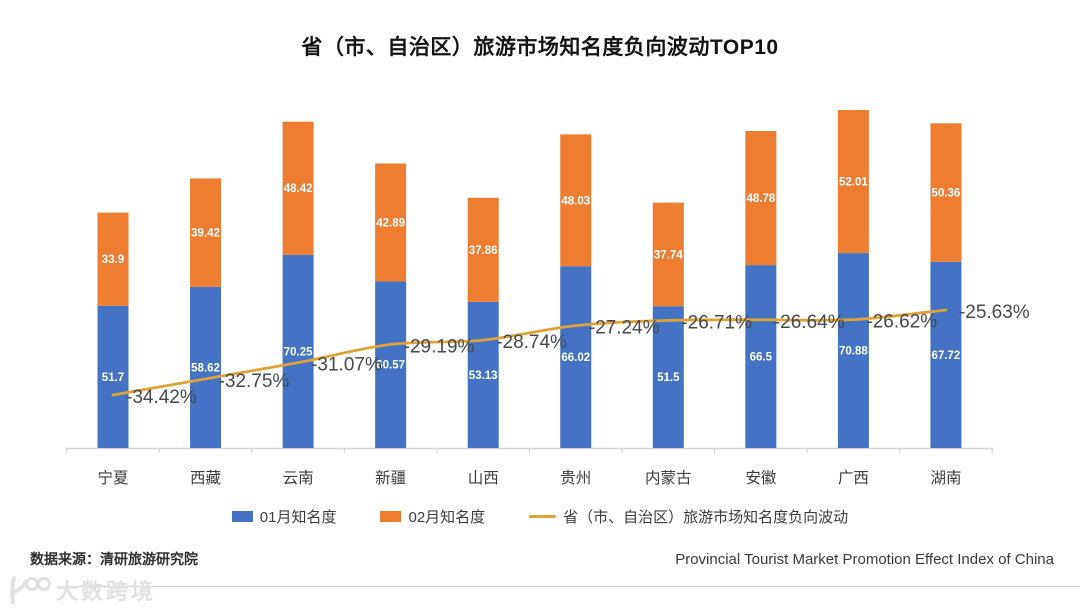 The height and width of the screenshot is (608, 1080). I want to click on legend-label-feb: 02月知名度, so click(447, 517).